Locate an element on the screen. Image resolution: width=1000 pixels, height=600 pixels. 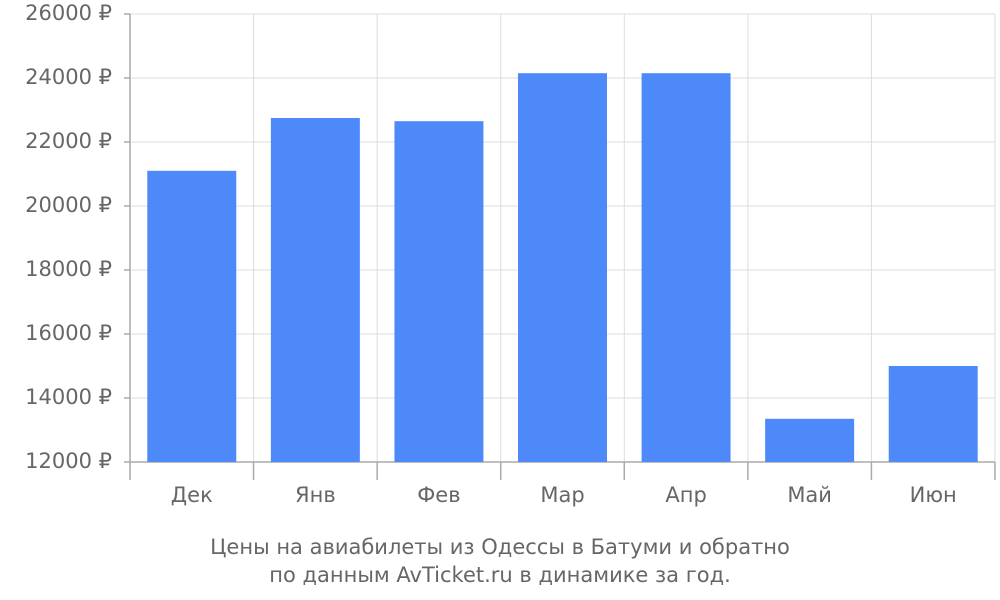
x-tick-label: Апр is located at coordinates (685, 495).